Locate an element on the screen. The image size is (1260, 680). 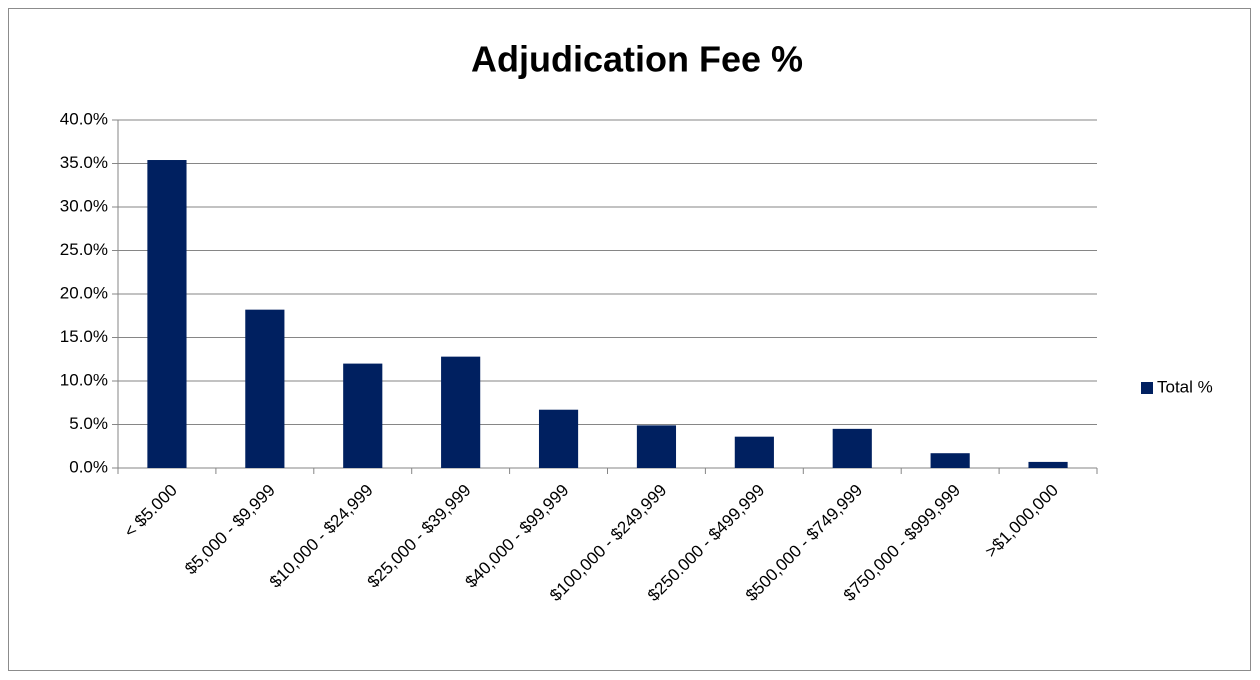
legend-label: Total % is located at coordinates (1185, 386).